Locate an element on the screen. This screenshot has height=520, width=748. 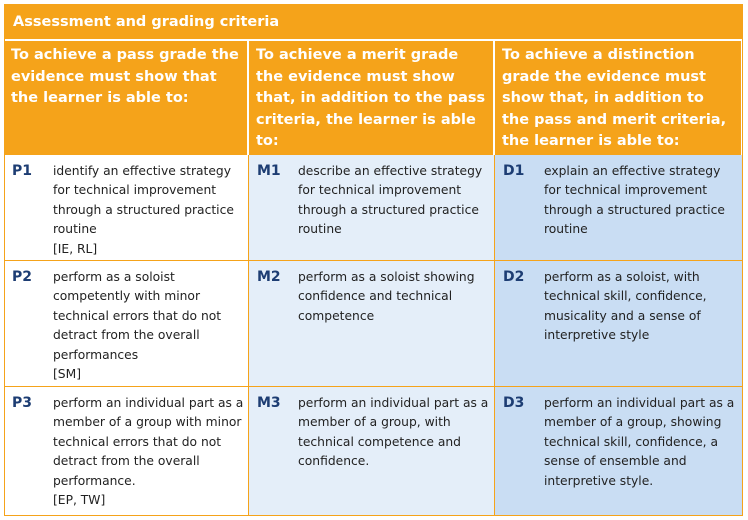
criterion-skills-tag: [IE, RL] is located at coordinates (75, 248).